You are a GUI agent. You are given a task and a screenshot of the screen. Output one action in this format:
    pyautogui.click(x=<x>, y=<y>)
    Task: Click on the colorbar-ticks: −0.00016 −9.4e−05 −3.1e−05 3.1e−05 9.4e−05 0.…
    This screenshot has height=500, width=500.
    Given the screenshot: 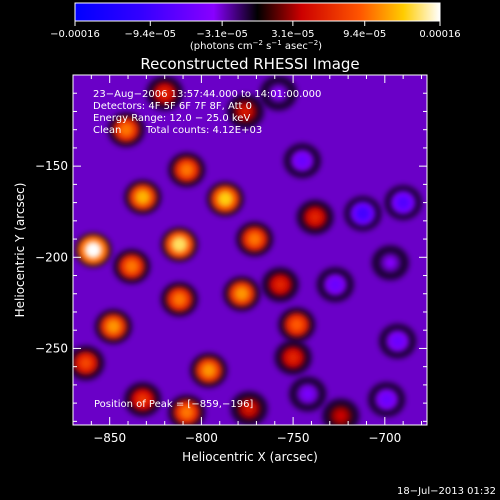 What is the action you would take?
    pyautogui.click(x=255, y=30)
    